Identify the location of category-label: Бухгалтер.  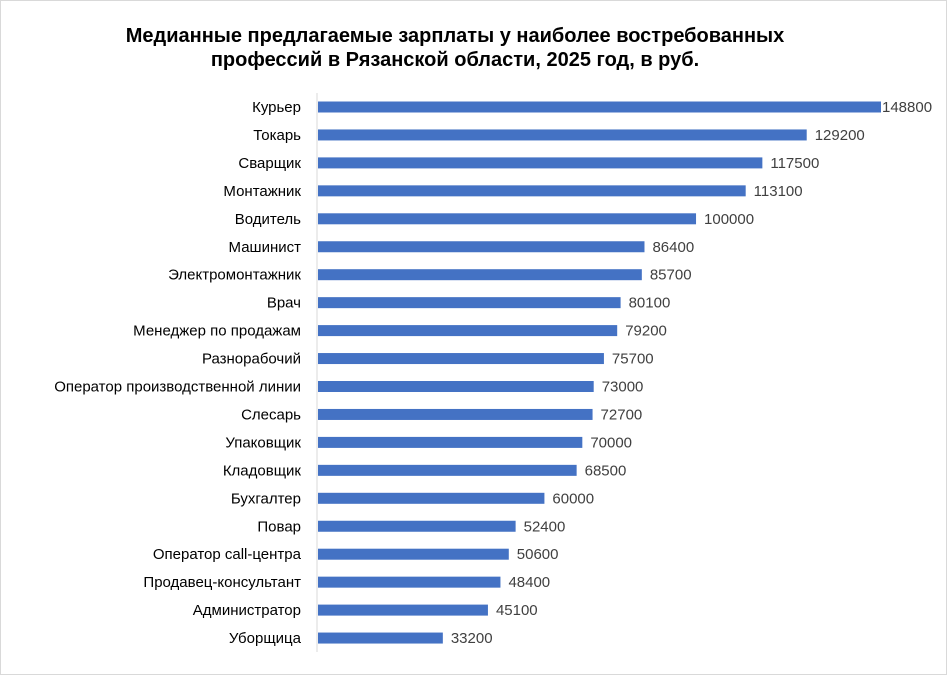
(266, 498).